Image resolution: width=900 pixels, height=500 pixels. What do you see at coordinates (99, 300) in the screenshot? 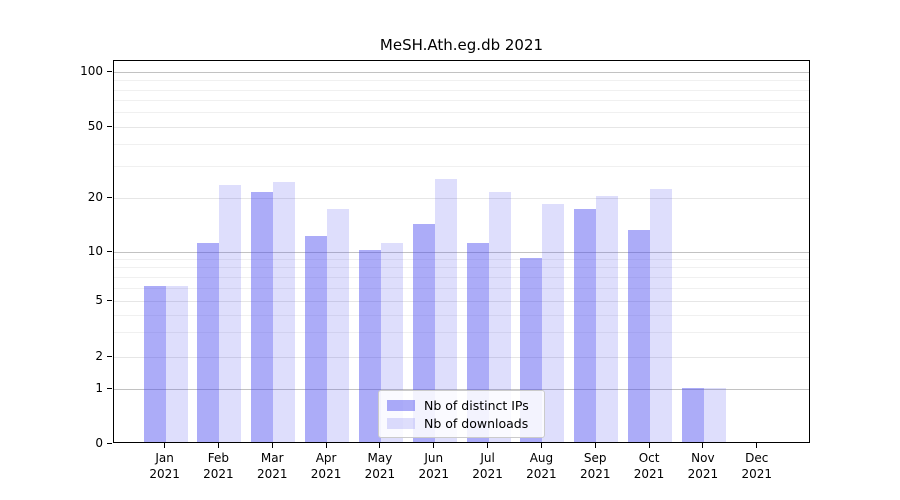
I see `y-tick-label: 5` at bounding box center [99, 300].